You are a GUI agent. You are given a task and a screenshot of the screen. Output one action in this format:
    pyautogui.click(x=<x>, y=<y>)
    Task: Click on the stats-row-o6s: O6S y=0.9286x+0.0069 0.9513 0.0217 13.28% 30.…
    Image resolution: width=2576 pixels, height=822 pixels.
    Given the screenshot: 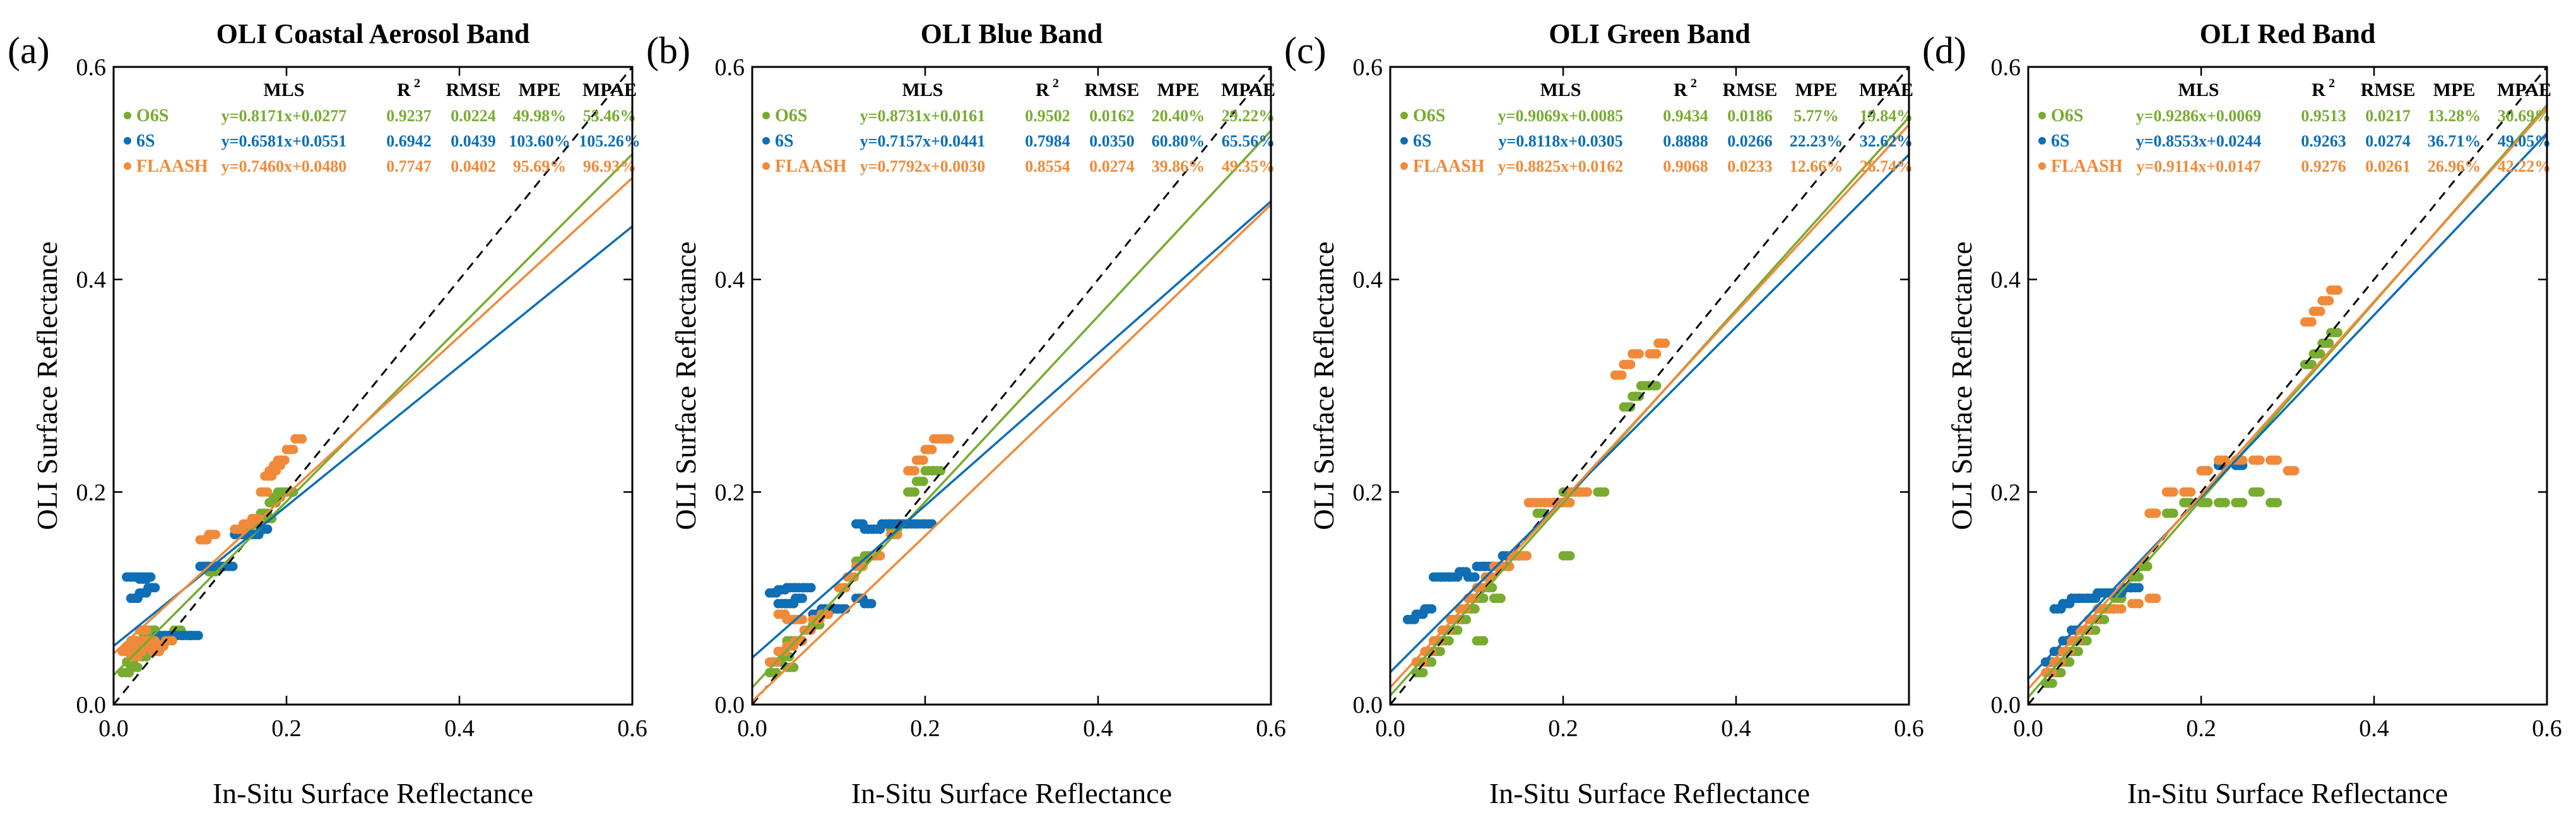 What is the action you would take?
    pyautogui.click(x=2294, y=116)
    